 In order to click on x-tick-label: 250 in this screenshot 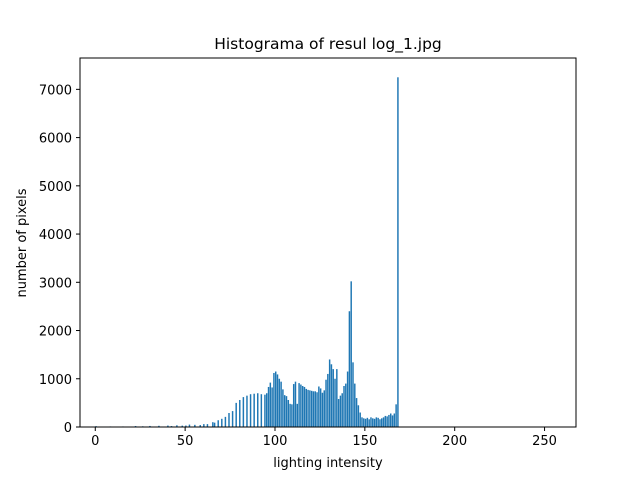, I will do `click(544, 441)`.